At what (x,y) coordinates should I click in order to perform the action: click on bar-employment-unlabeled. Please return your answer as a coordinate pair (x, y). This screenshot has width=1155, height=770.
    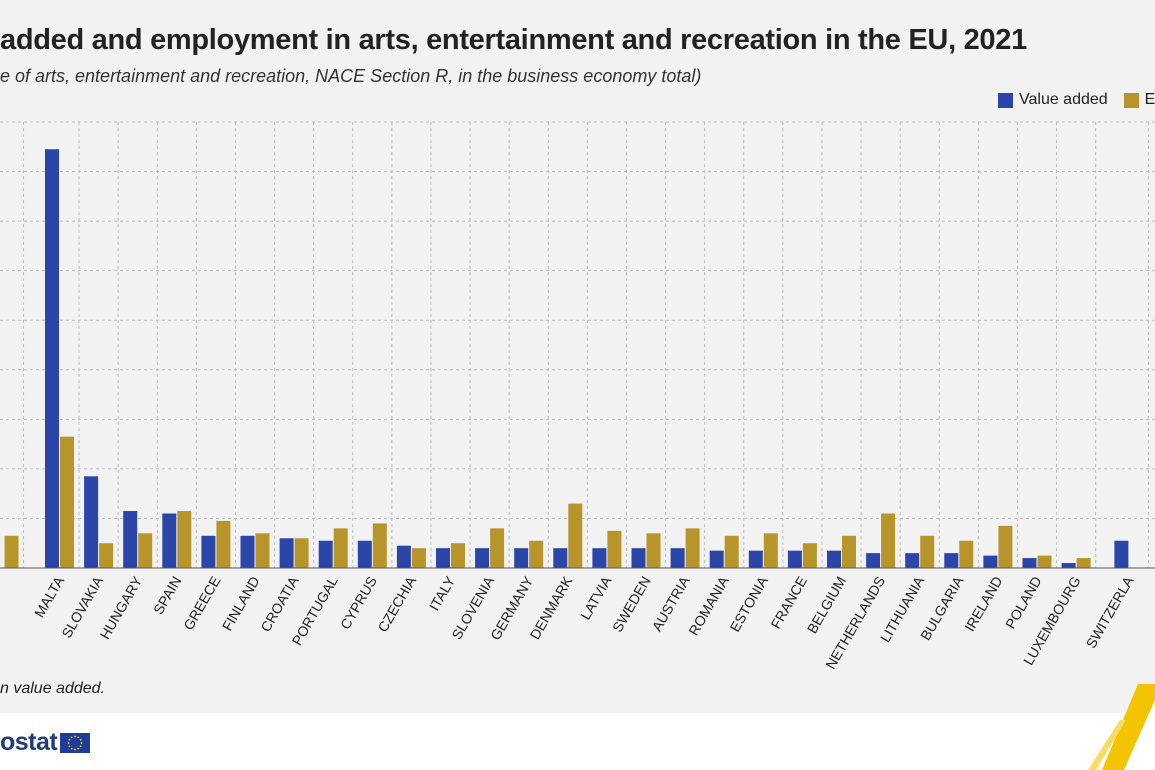
    Looking at the image, I should click on (11, 551).